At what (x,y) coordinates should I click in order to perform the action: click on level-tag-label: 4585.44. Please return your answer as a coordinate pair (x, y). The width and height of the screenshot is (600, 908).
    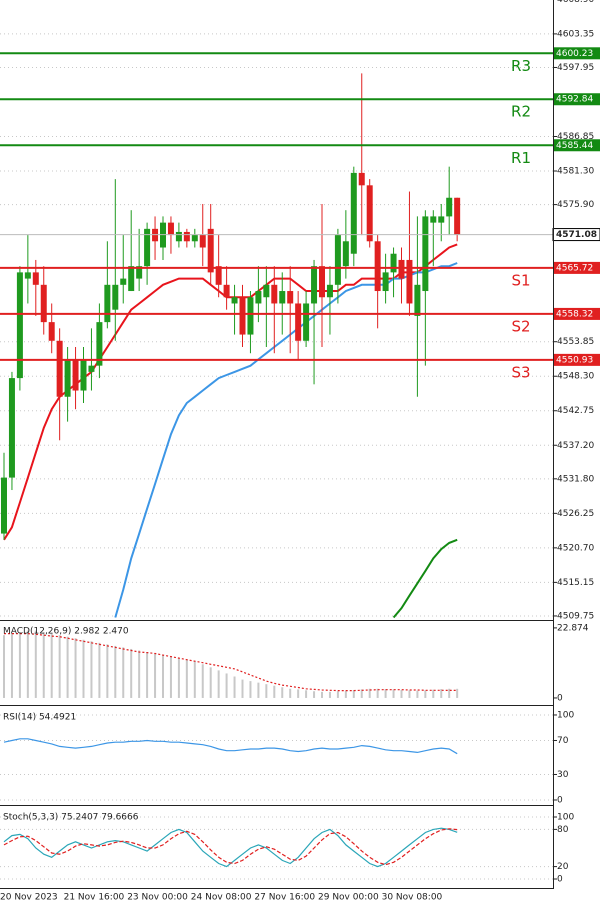
    Looking at the image, I should click on (574, 146).